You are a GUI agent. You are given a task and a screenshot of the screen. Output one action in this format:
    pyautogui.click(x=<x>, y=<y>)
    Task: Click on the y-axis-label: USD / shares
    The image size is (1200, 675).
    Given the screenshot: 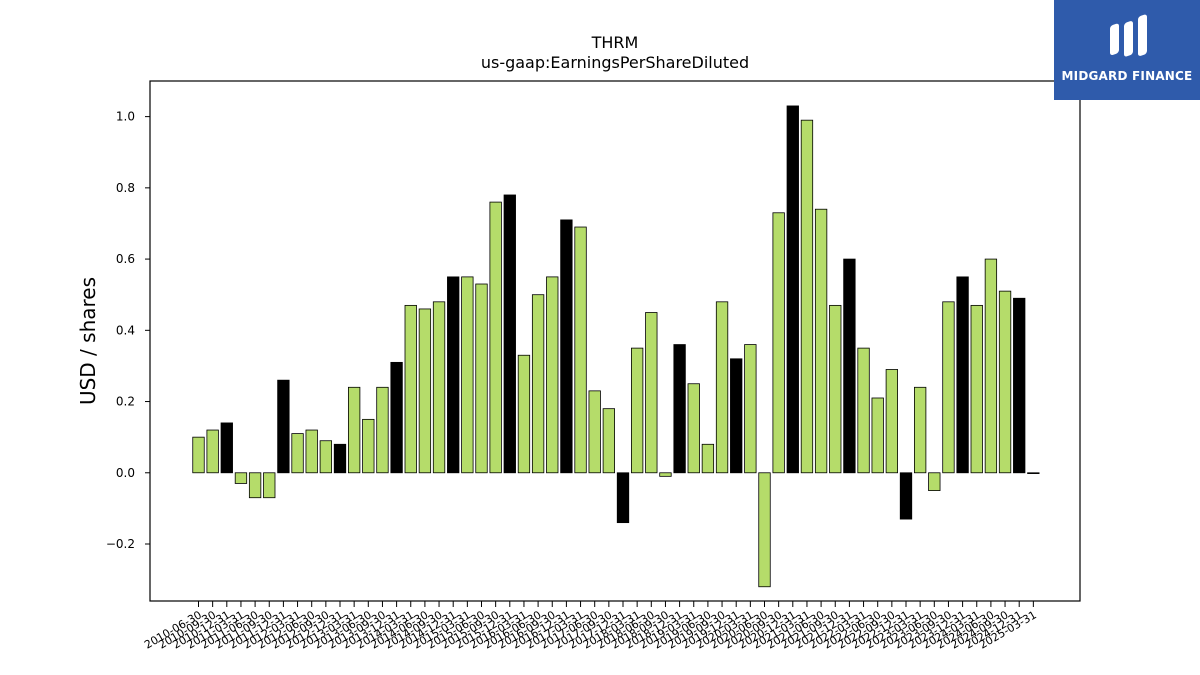 What is the action you would take?
    pyautogui.click(x=88, y=341)
    